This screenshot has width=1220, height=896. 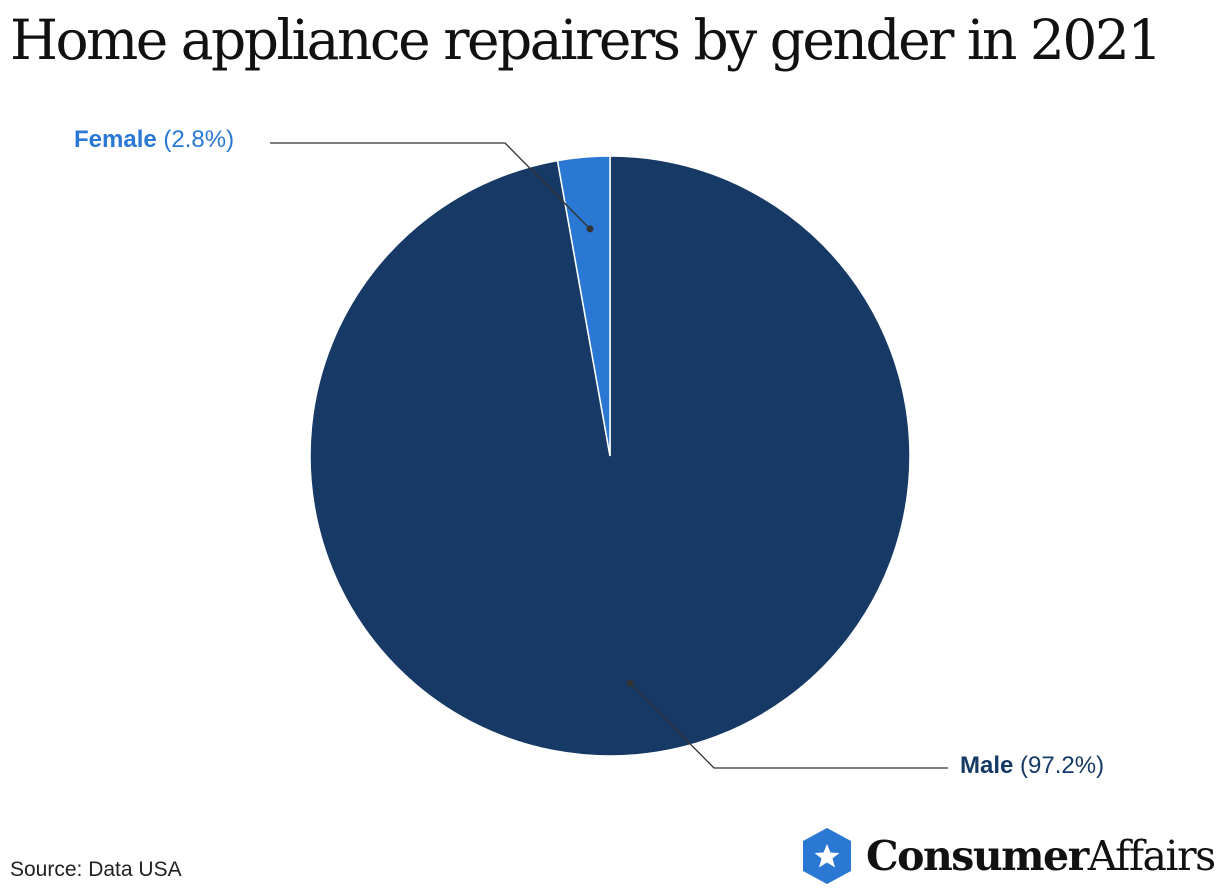 I want to click on male-label-value: (97.2%), so click(x=1062, y=765).